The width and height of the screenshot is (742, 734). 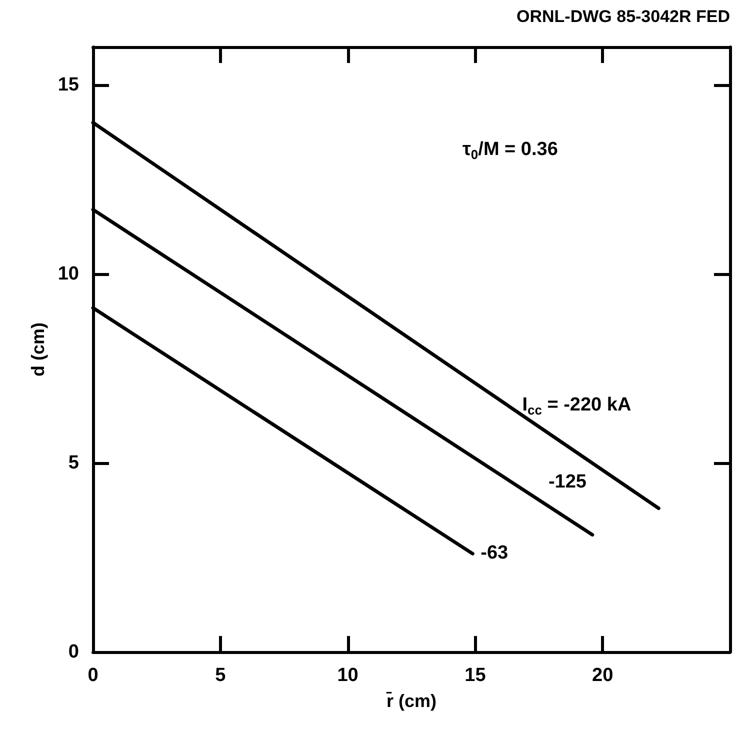 I want to click on y-tick-label: 5, so click(x=74, y=463).